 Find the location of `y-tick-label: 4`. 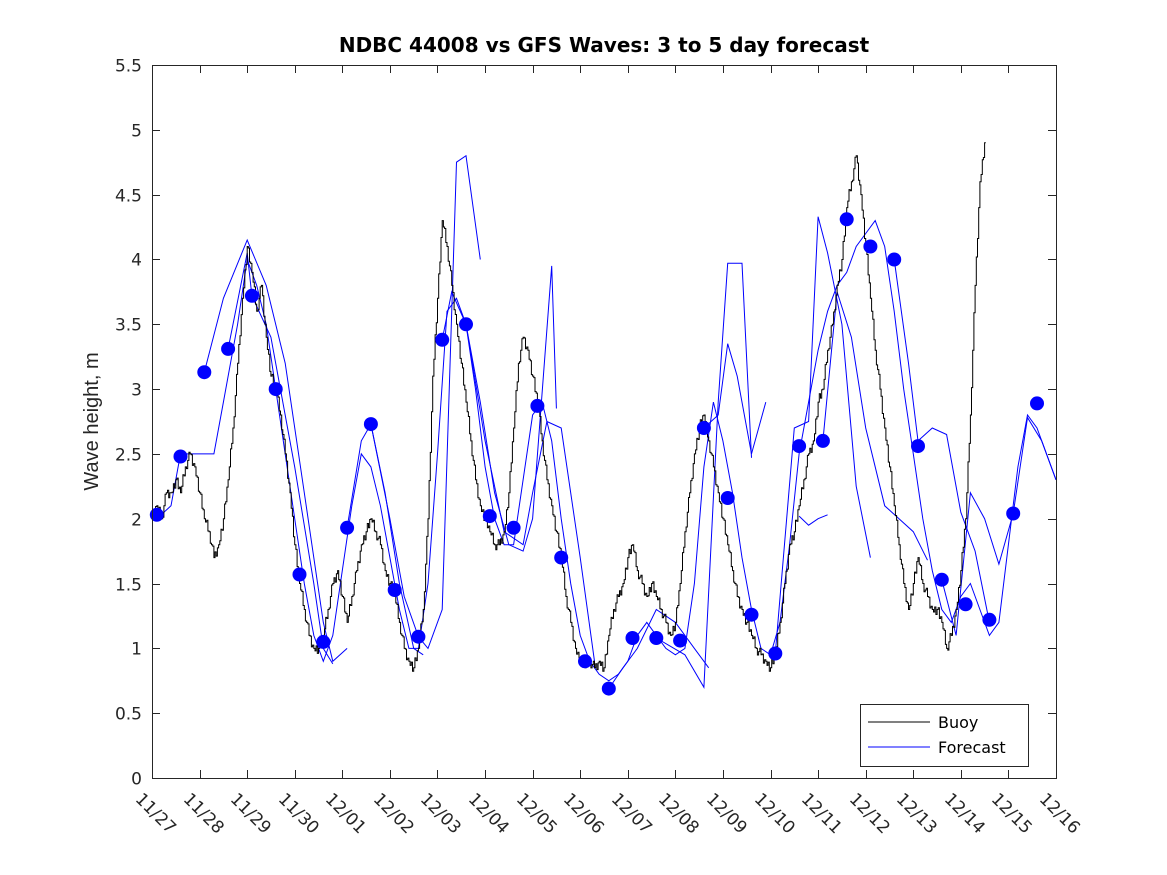

y-tick-label: 4 is located at coordinates (136, 261).